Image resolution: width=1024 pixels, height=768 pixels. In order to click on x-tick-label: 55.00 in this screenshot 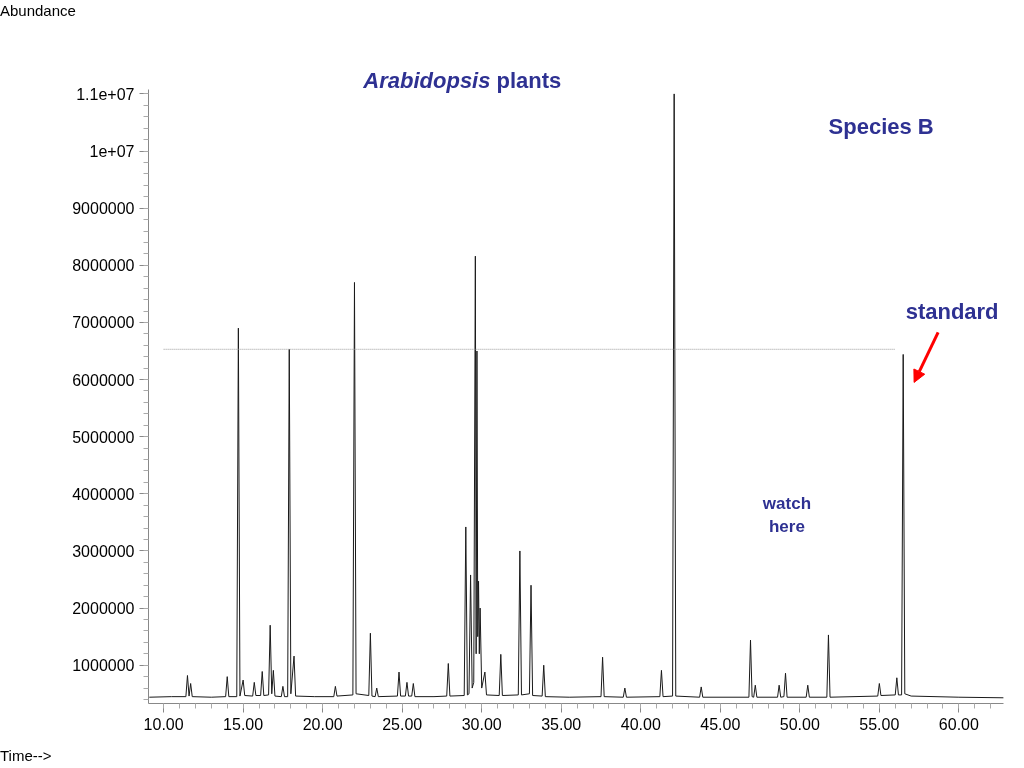, I will do `click(879, 724)`.